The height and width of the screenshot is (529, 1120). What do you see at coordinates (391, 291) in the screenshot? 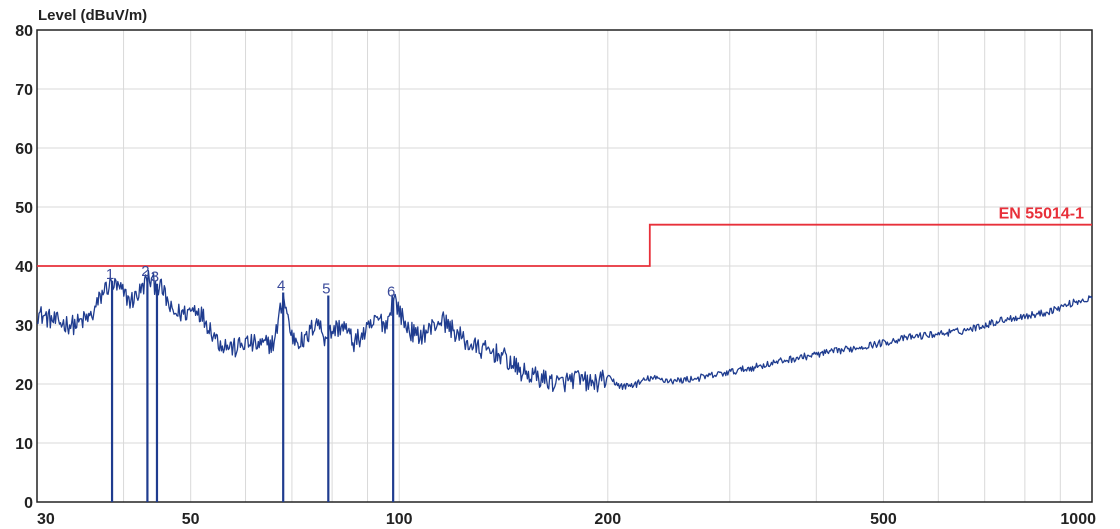
I see `marker-label: 6` at bounding box center [391, 291].